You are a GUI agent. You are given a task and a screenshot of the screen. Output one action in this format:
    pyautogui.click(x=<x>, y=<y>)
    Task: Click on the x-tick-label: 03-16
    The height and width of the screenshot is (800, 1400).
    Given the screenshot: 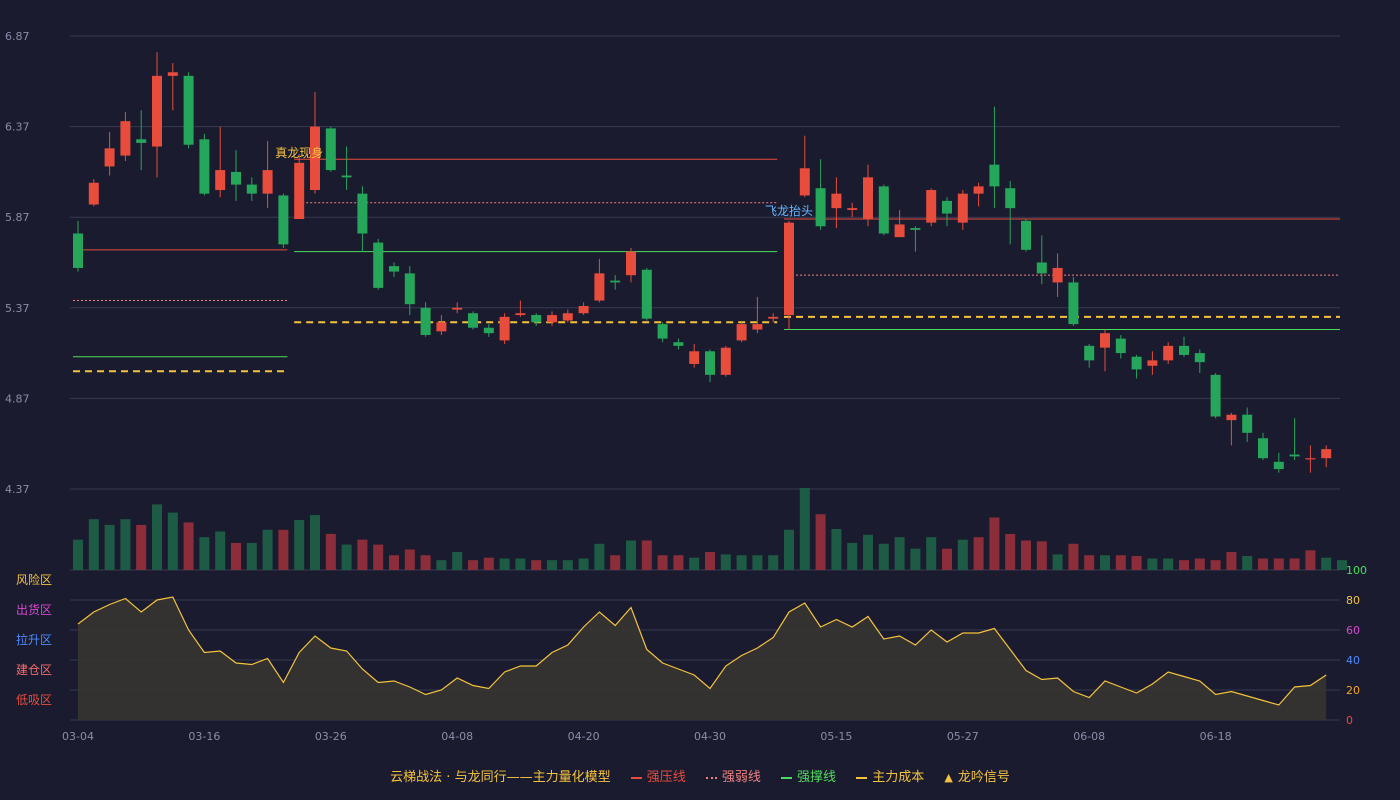 What is the action you would take?
    pyautogui.click(x=204, y=736)
    